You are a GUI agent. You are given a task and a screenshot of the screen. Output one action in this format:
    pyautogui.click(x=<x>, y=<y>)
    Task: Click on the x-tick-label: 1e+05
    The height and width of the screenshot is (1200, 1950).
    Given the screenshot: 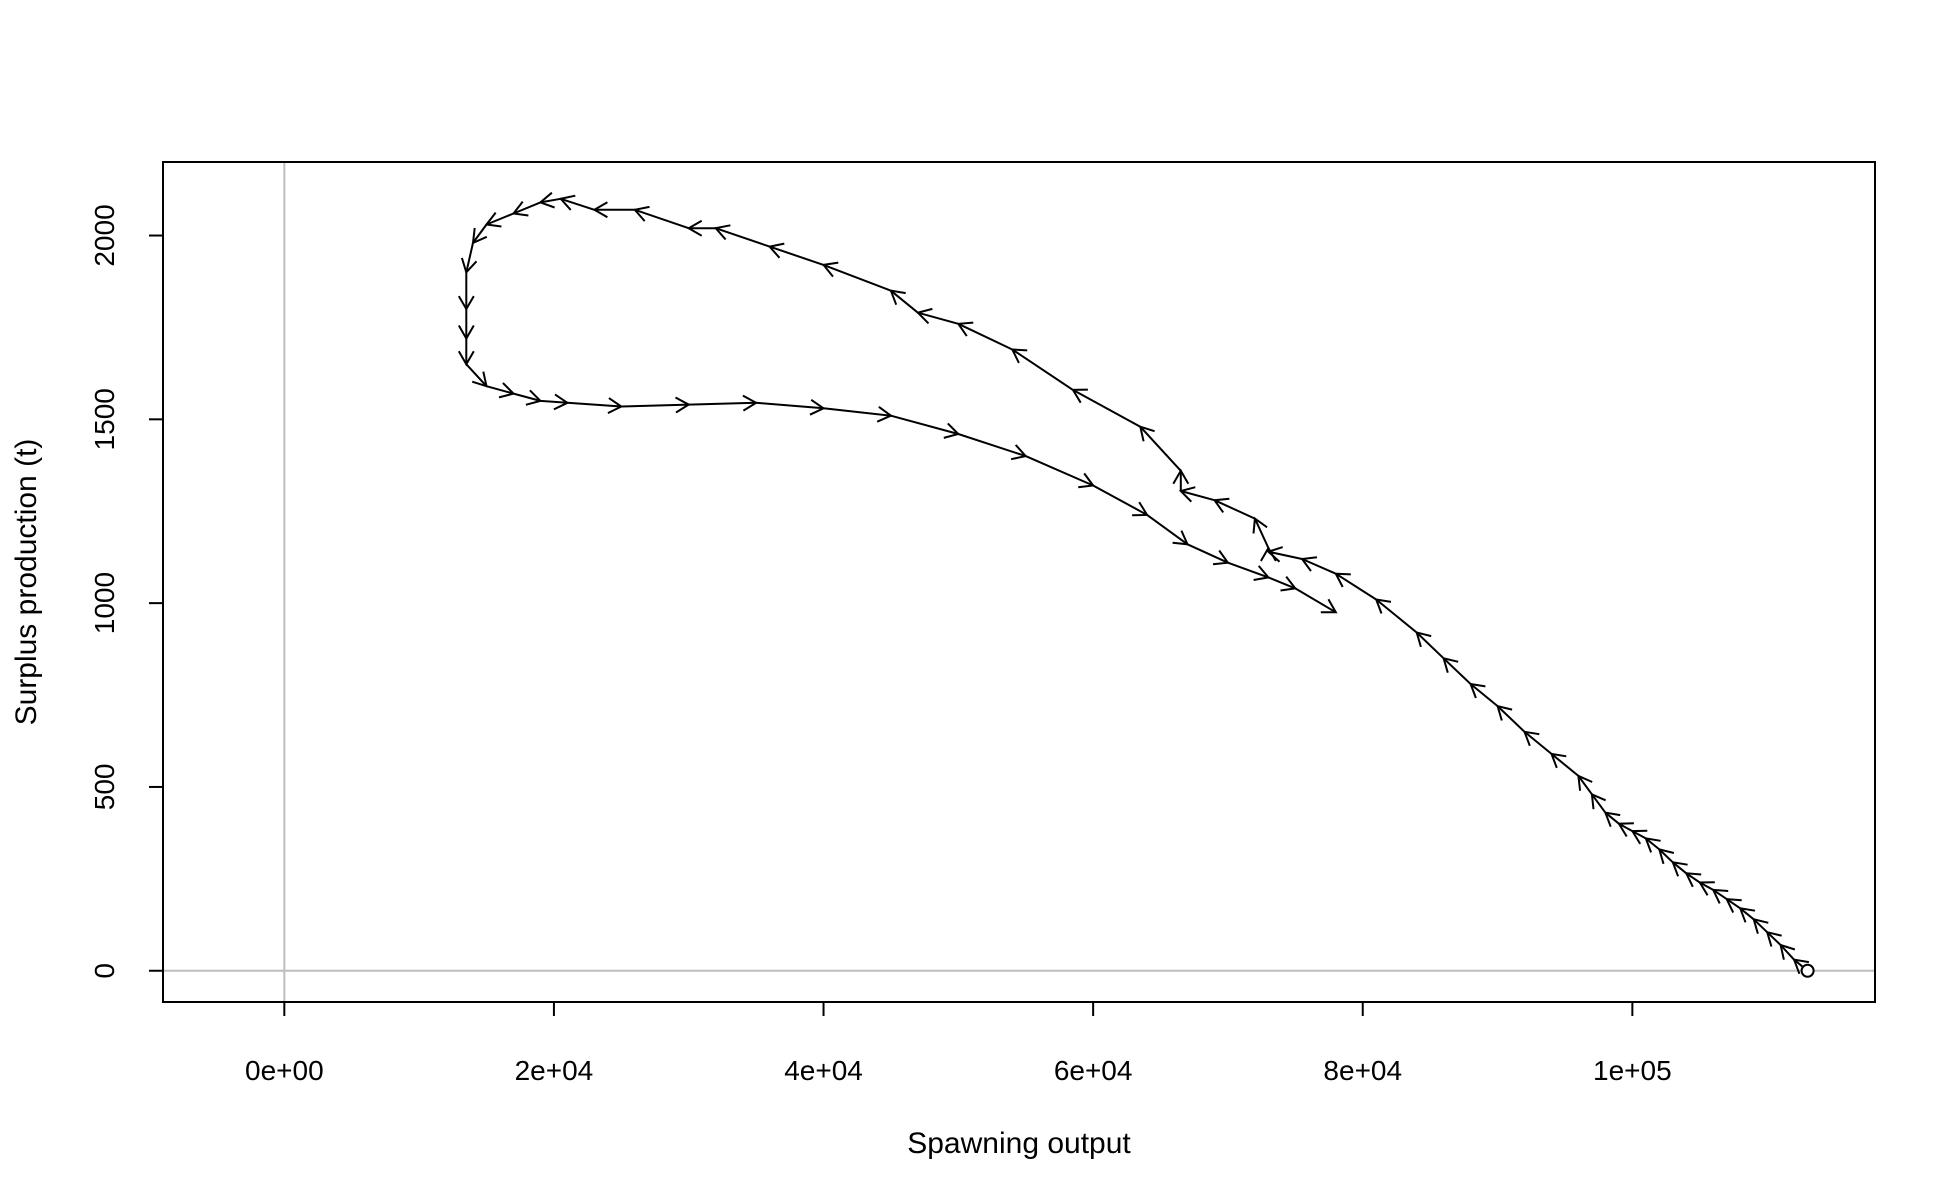 What is the action you would take?
    pyautogui.click(x=1632, y=1070)
    